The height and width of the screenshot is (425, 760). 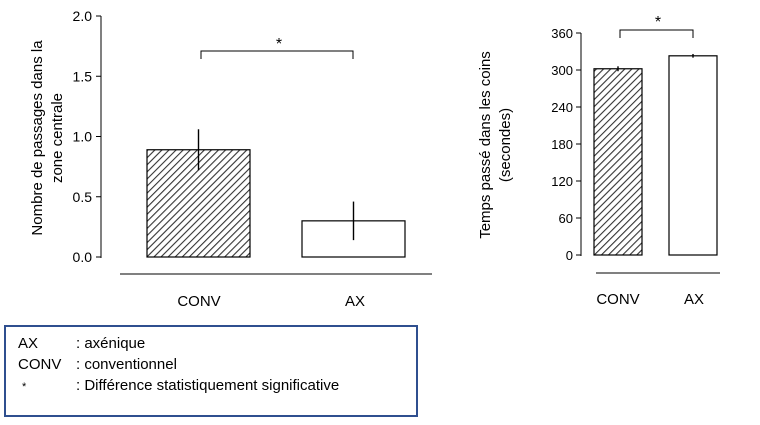 I want to click on y-tick-label: 240, so click(x=562, y=107).